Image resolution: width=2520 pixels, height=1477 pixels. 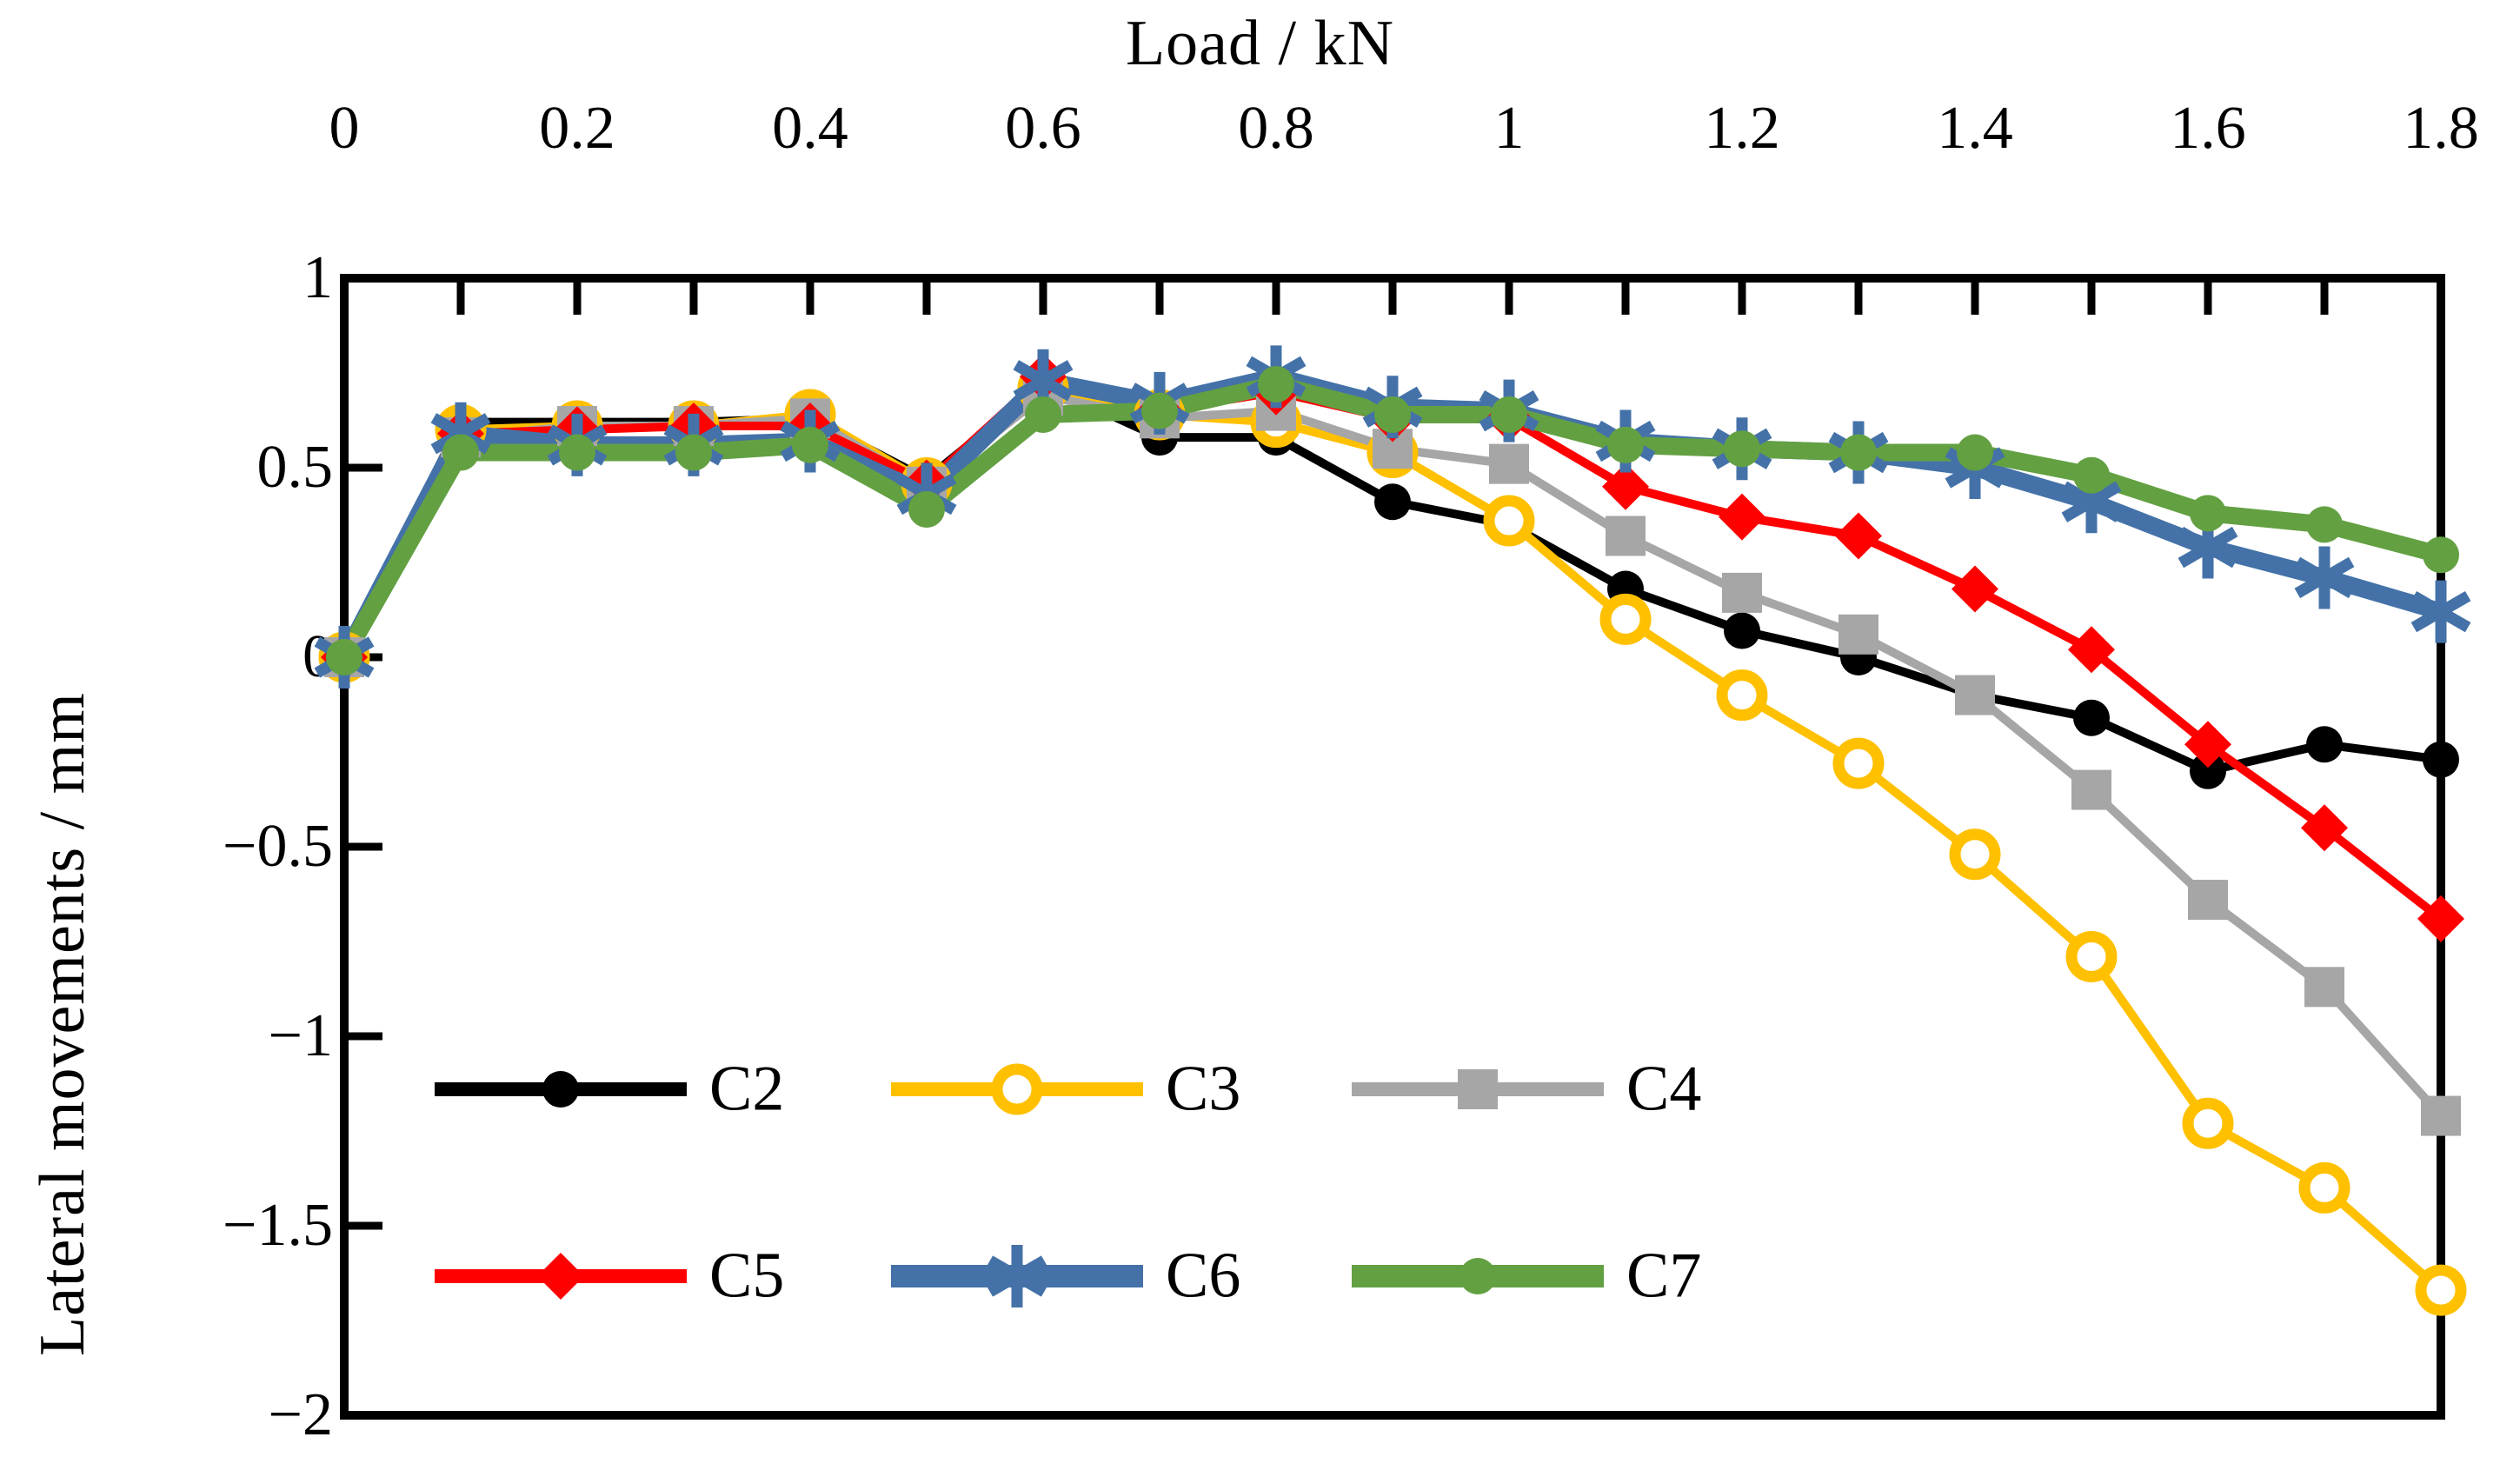 What do you see at coordinates (1043, 128) in the screenshot?
I see `x-tick-label: 0.6` at bounding box center [1043, 128].